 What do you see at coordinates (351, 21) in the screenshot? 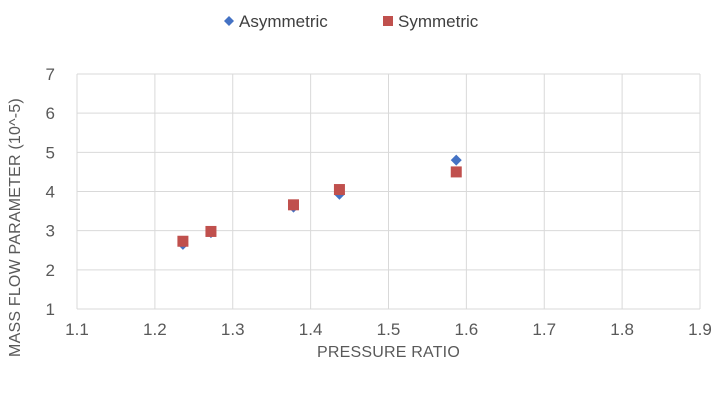
I see `legend: Asymmetric Symmetric` at bounding box center [351, 21].